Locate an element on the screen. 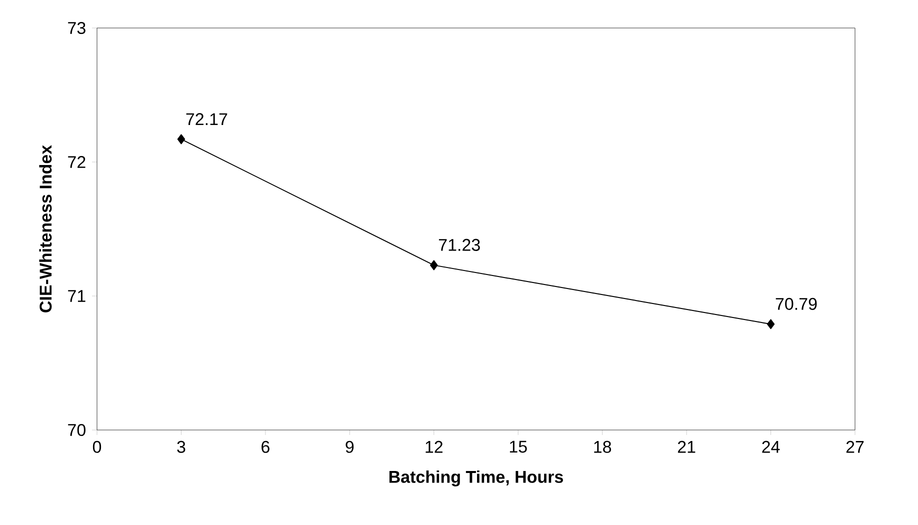 Image resolution: width=918 pixels, height=525 pixels. x-tick-label: 6 is located at coordinates (266, 446).